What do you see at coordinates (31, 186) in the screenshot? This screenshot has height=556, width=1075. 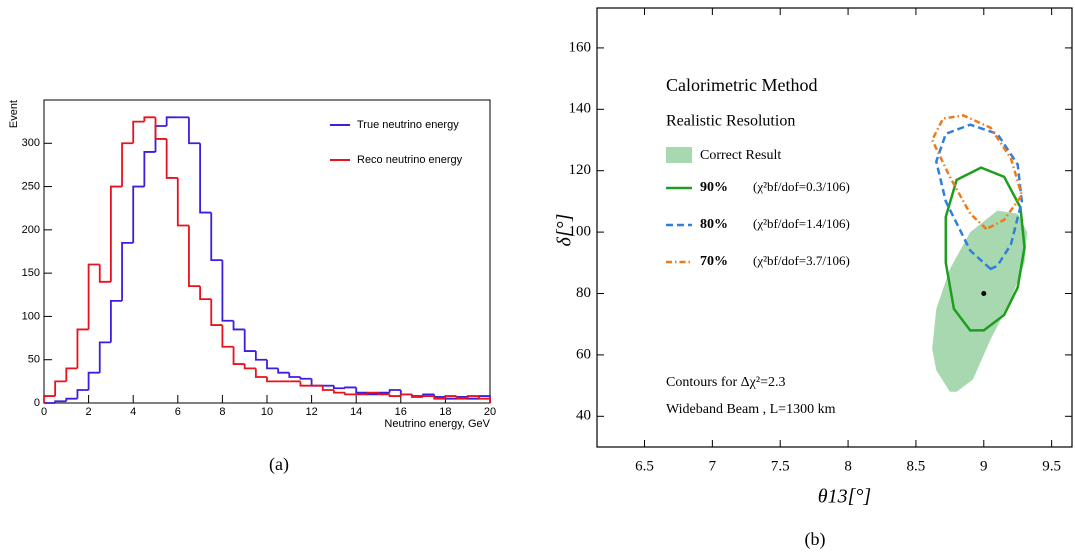 I see `y-tick-label: 250` at bounding box center [31, 186].